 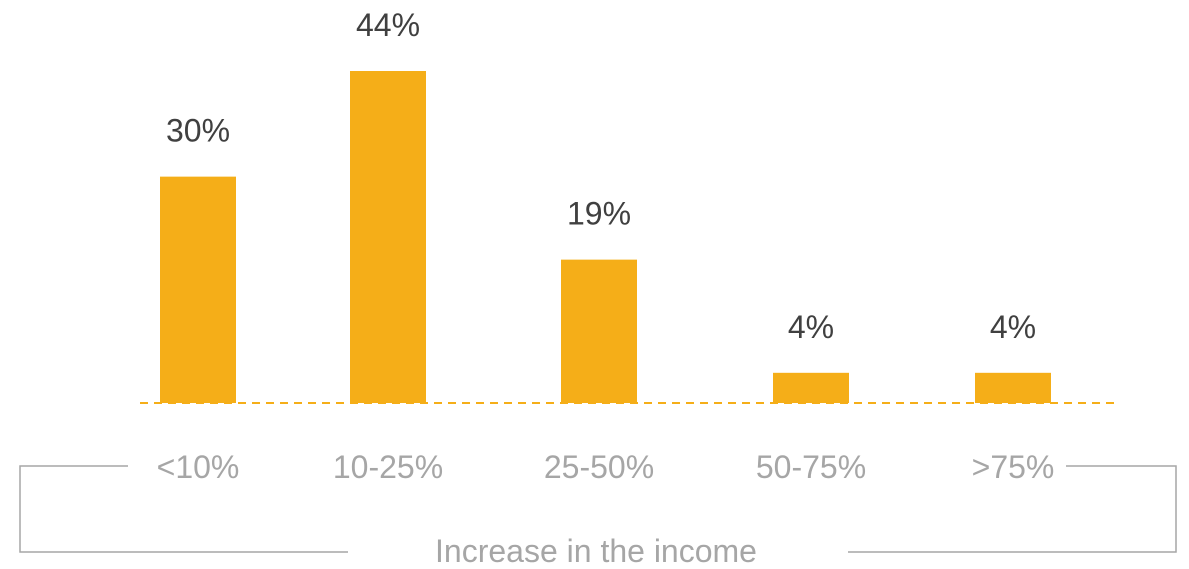 What do you see at coordinates (596, 551) in the screenshot?
I see `x-axis-title: Increase in the income` at bounding box center [596, 551].